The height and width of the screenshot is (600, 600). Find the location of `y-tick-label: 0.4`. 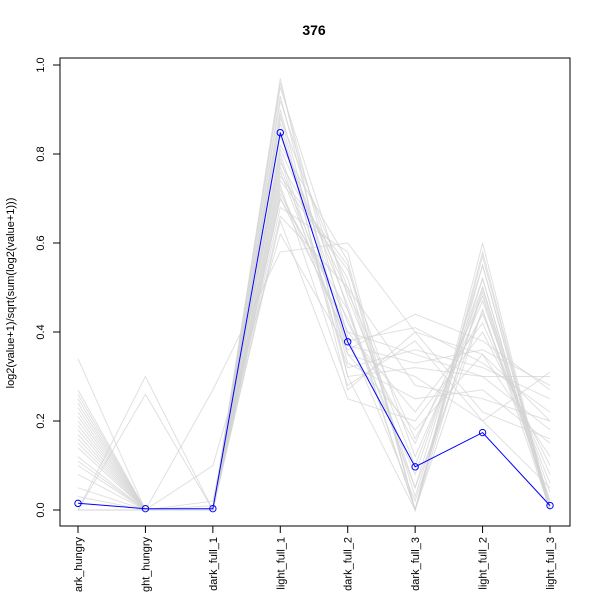

y-tick-label: 0.4 is located at coordinates (41, 331).